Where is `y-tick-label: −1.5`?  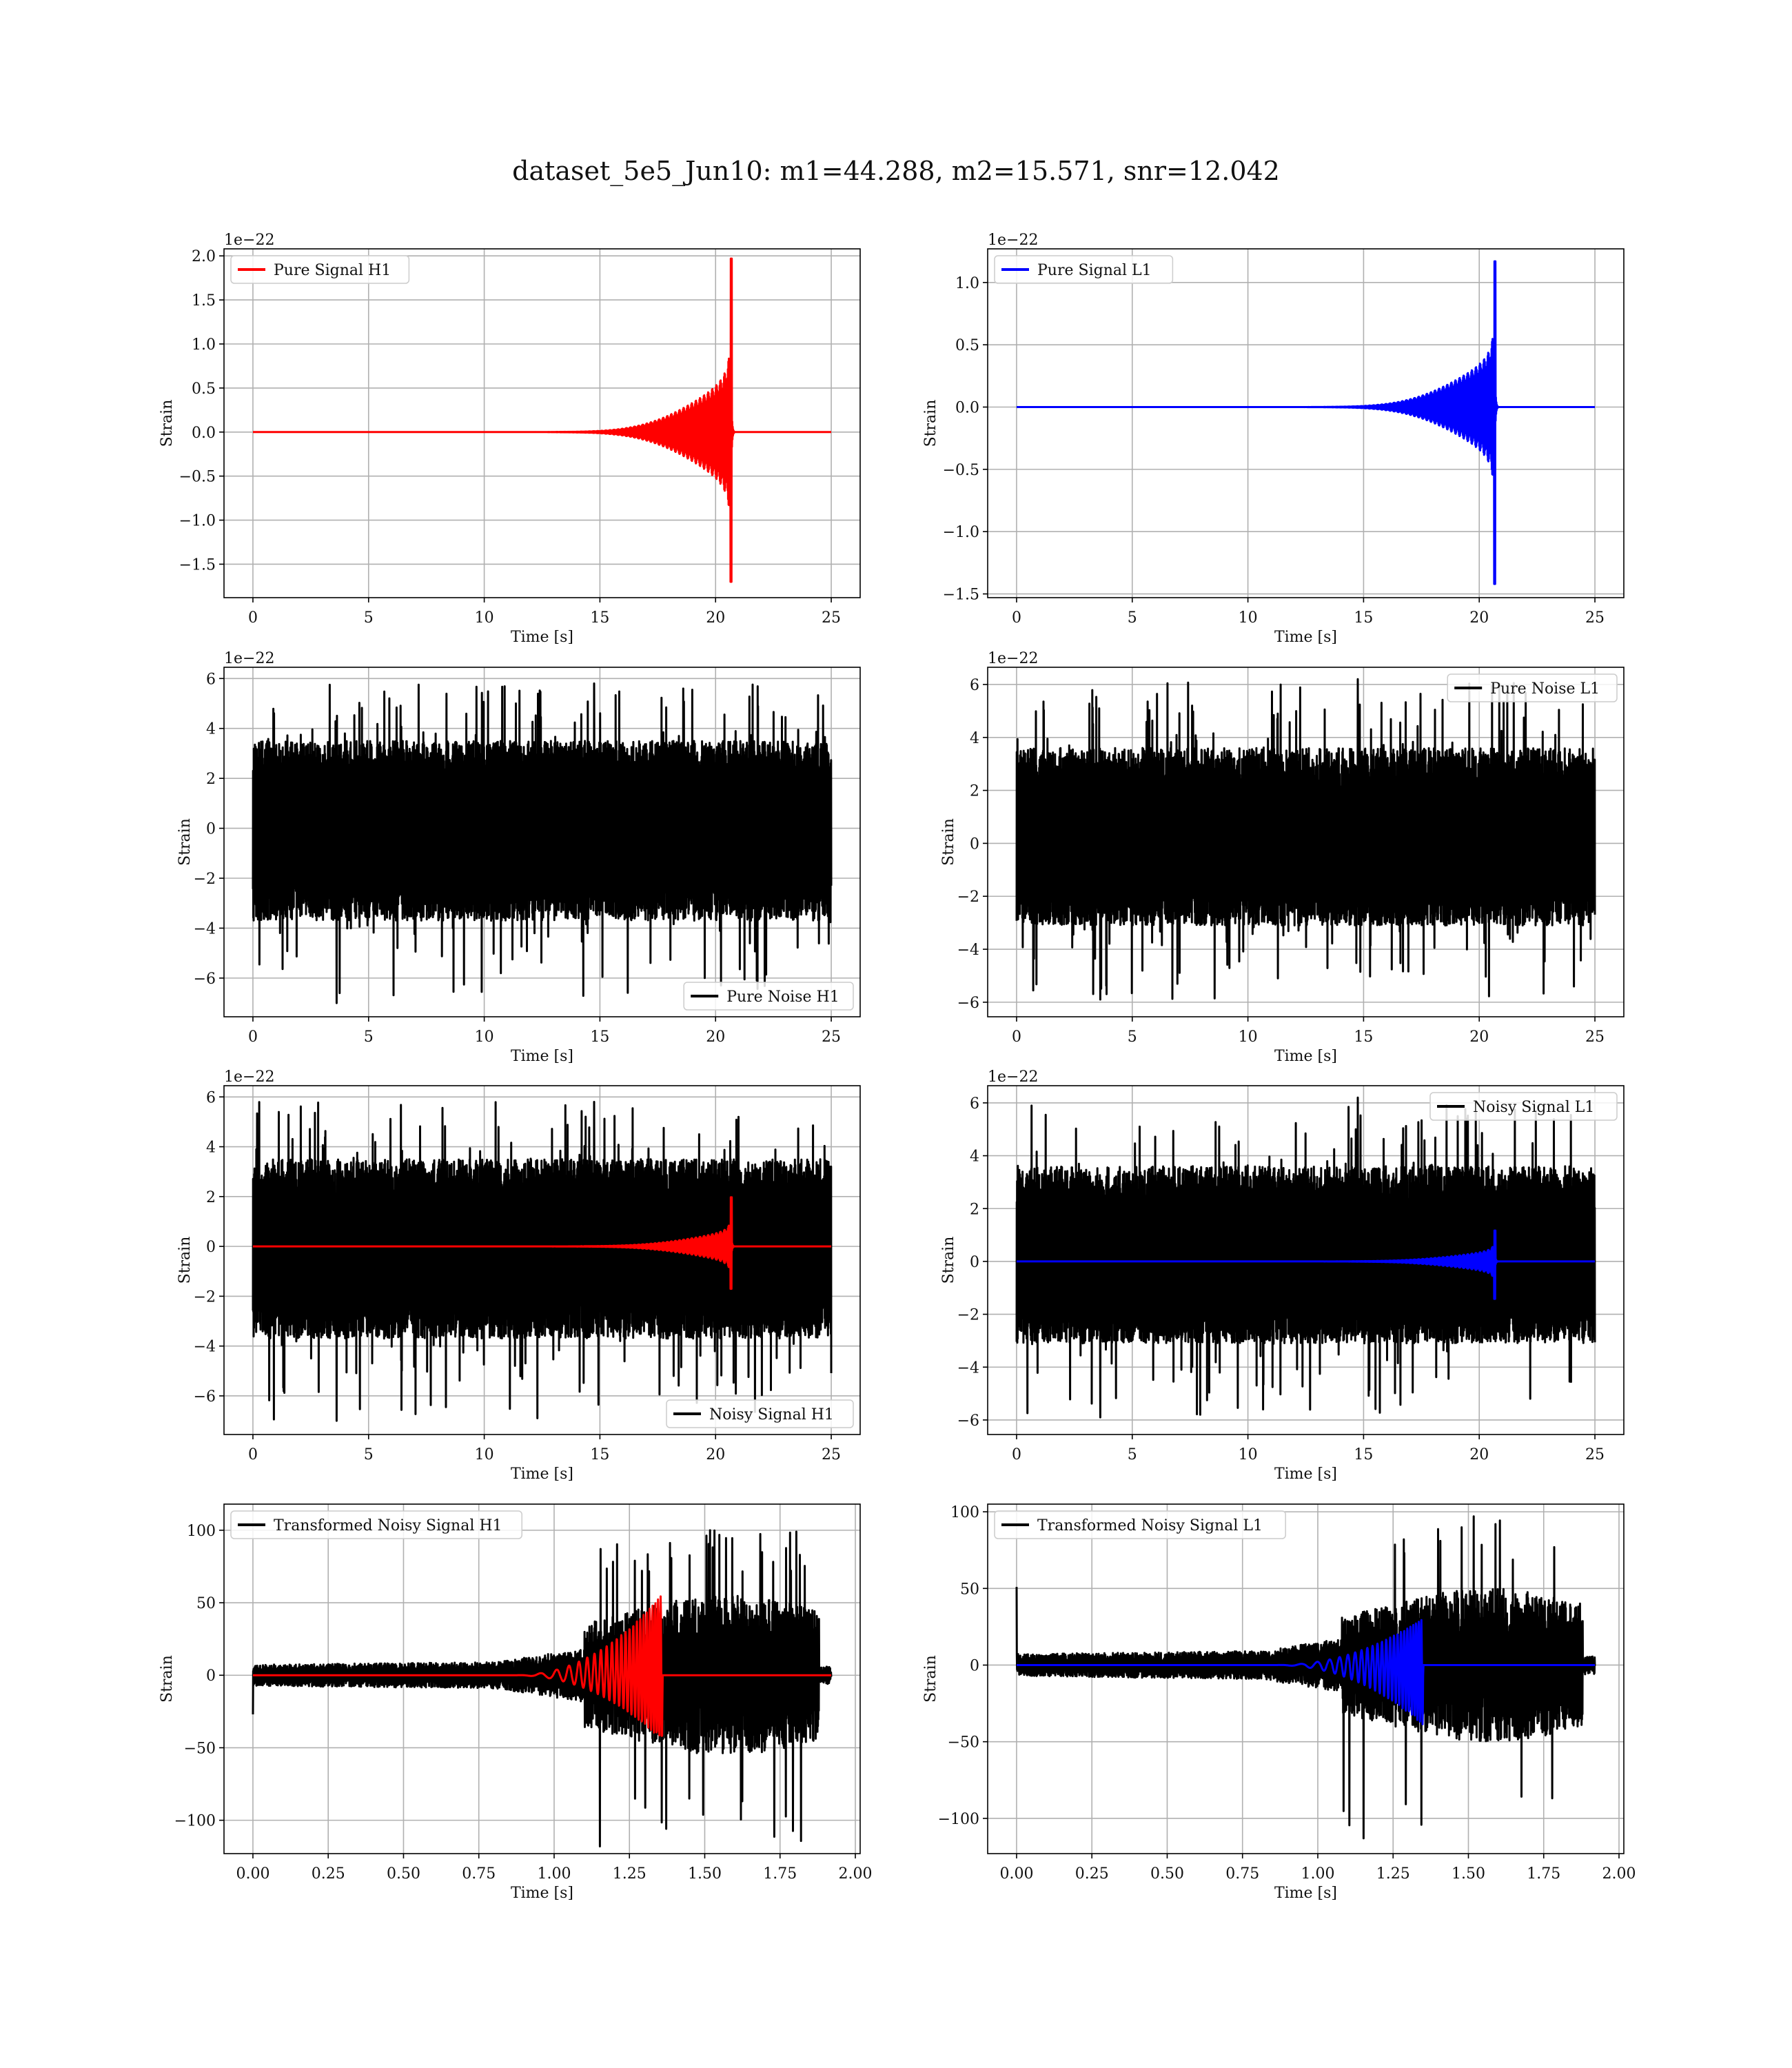 y-tick-label: −1.5 is located at coordinates (197, 565).